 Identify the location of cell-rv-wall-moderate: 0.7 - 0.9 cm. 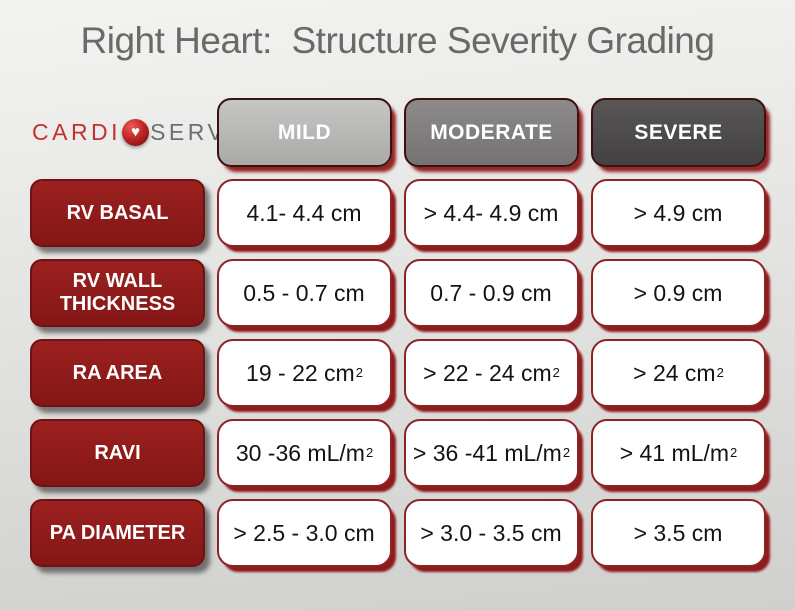
(491, 293).